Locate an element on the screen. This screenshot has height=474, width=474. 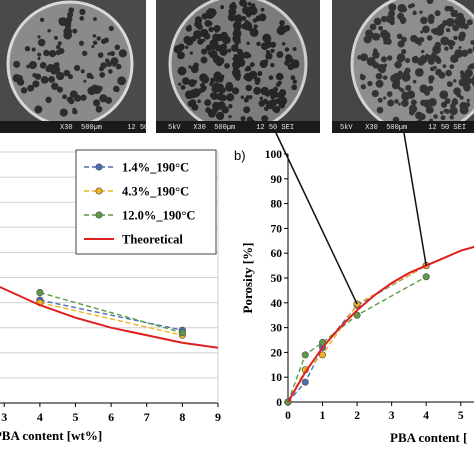
sem-micrograph-1: X30 500µm 12 50 SEI is located at coordinates (73, 66).